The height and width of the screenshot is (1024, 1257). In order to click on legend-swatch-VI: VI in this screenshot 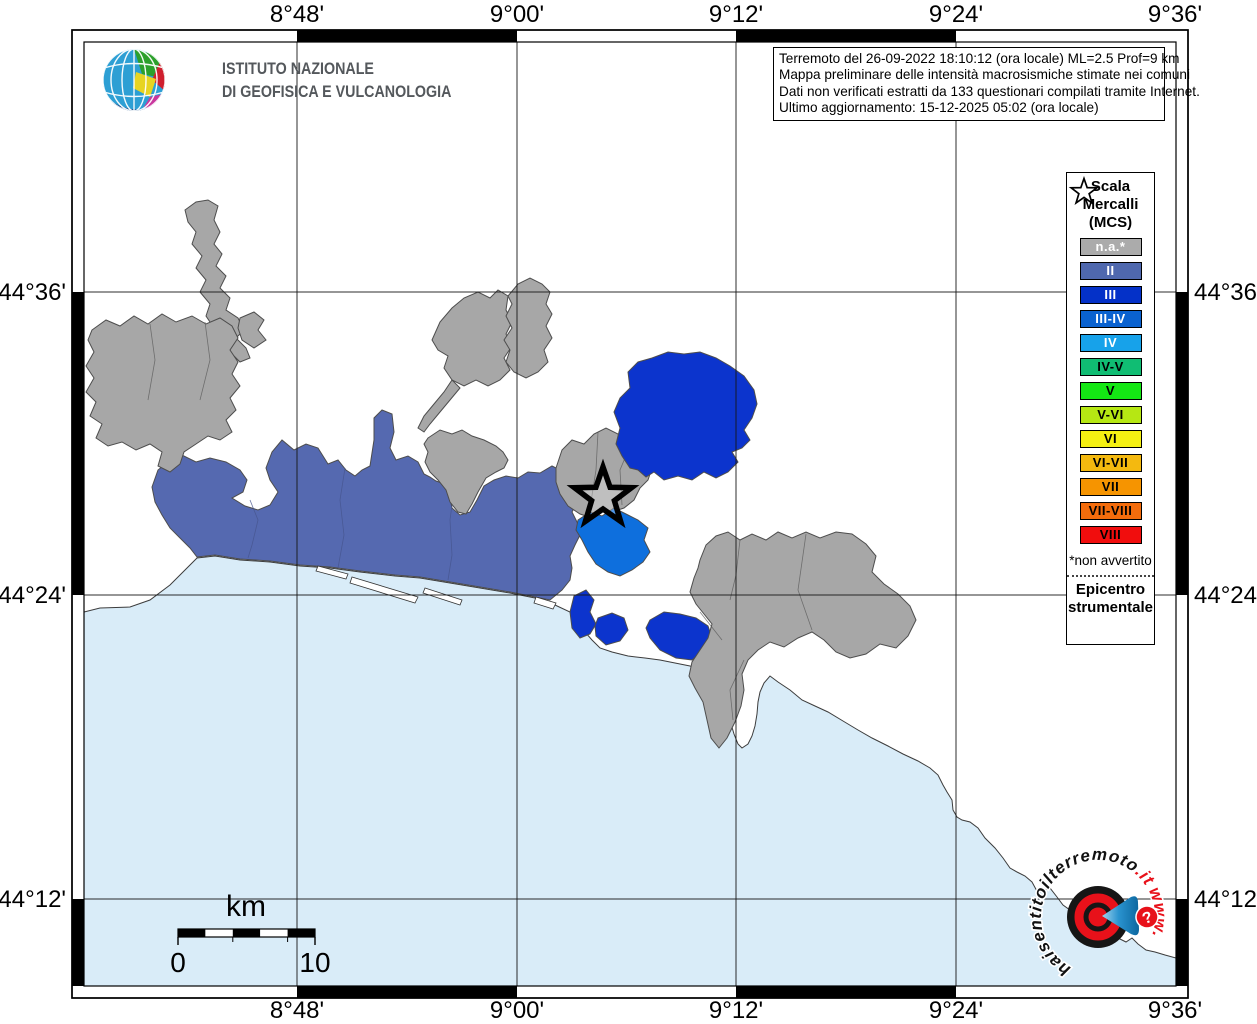, I will do `click(1110, 439)`.